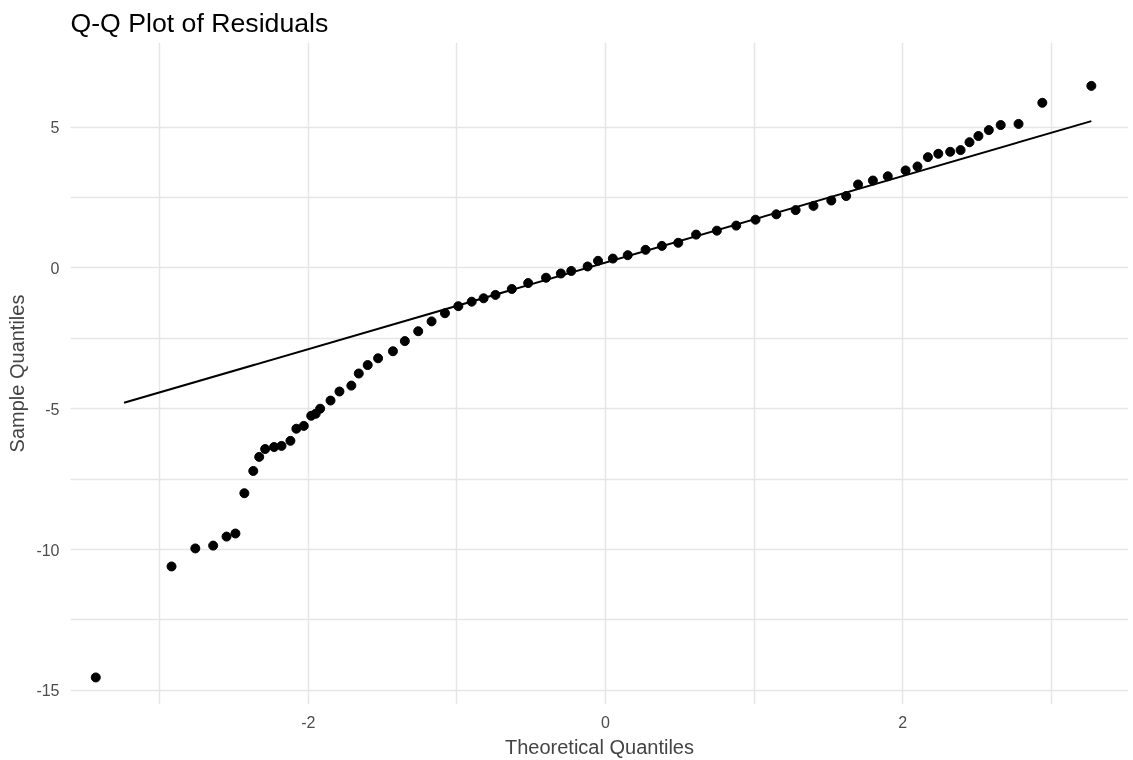 Image resolution: width=1133 pixels, height=760 pixels. What do you see at coordinates (52, 409) in the screenshot?
I see `y-tick-label: -5` at bounding box center [52, 409].